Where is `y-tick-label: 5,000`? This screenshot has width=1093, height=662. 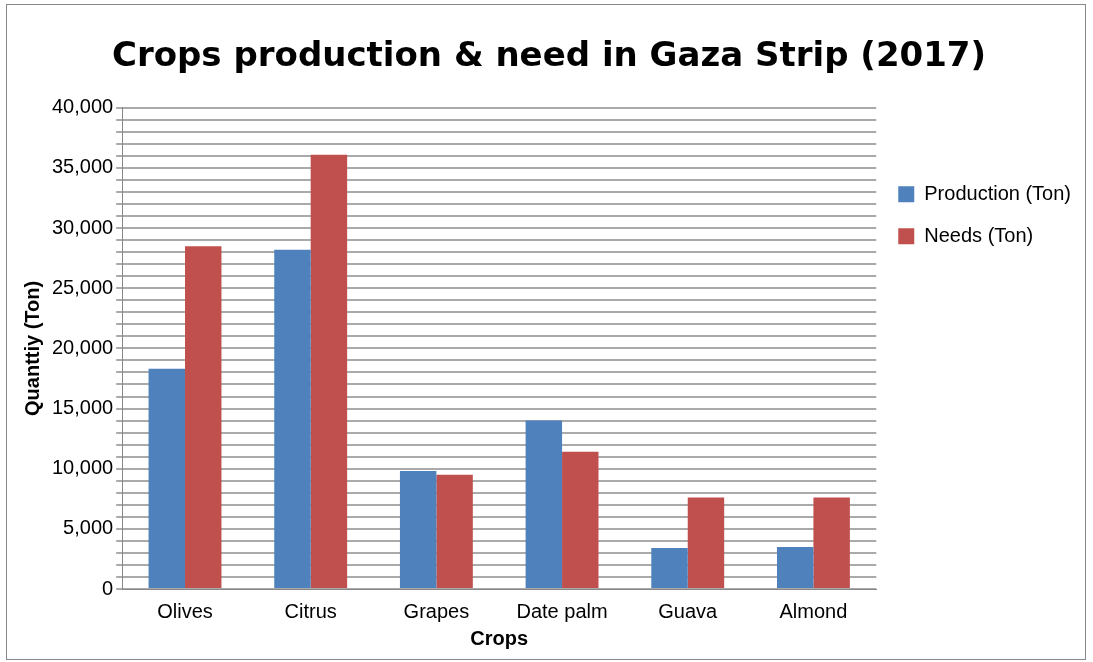
y-tick-label: 5,000 is located at coordinates (88, 527).